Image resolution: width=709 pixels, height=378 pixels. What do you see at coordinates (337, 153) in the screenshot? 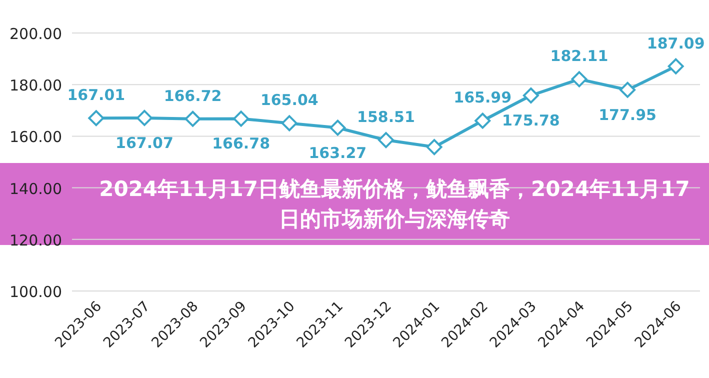
I see `data-label: 163.27` at bounding box center [337, 153].